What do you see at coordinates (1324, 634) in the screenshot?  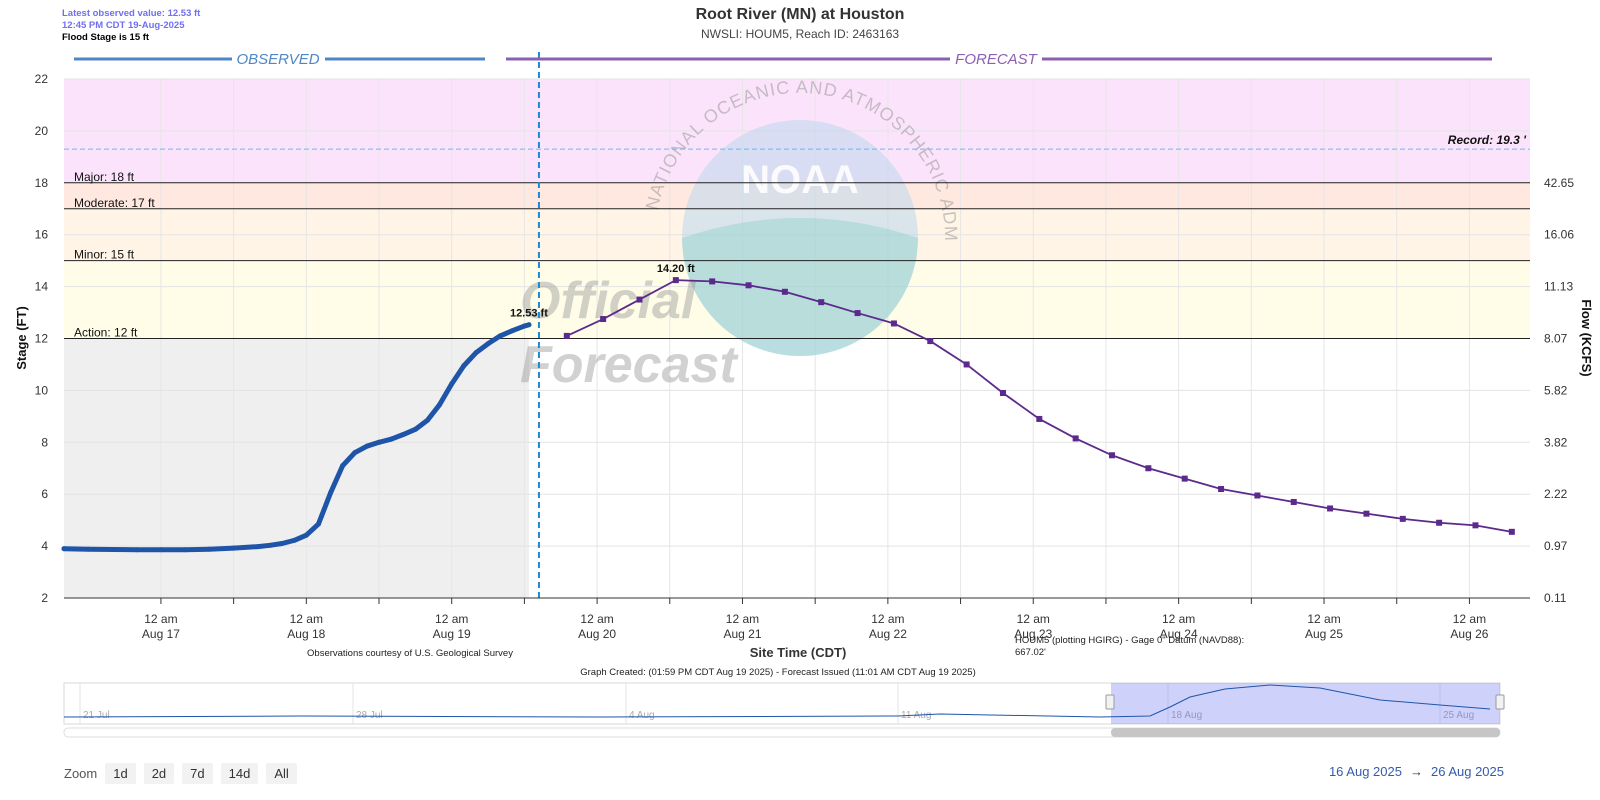 I see `x-tick-label-date: Aug 25` at bounding box center [1324, 634].